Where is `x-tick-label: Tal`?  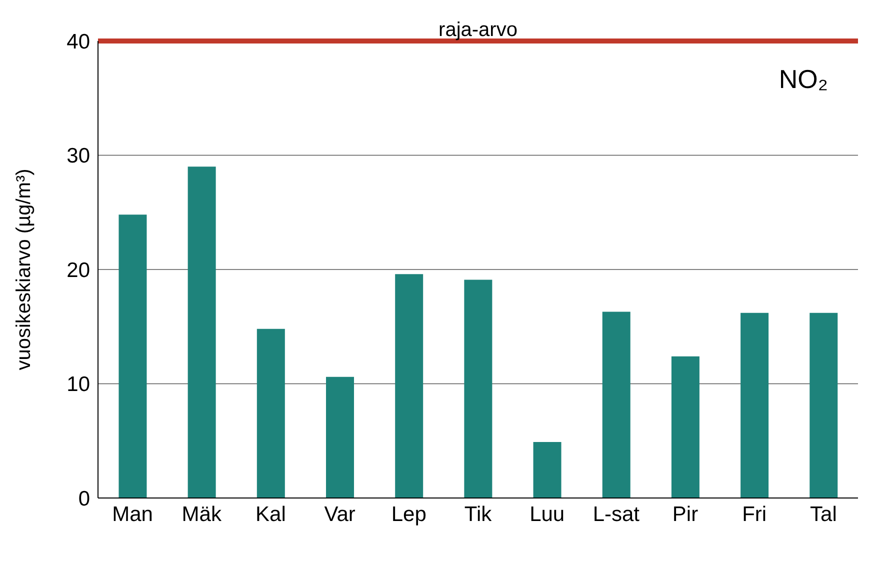
x-tick-label: Tal is located at coordinates (823, 514).